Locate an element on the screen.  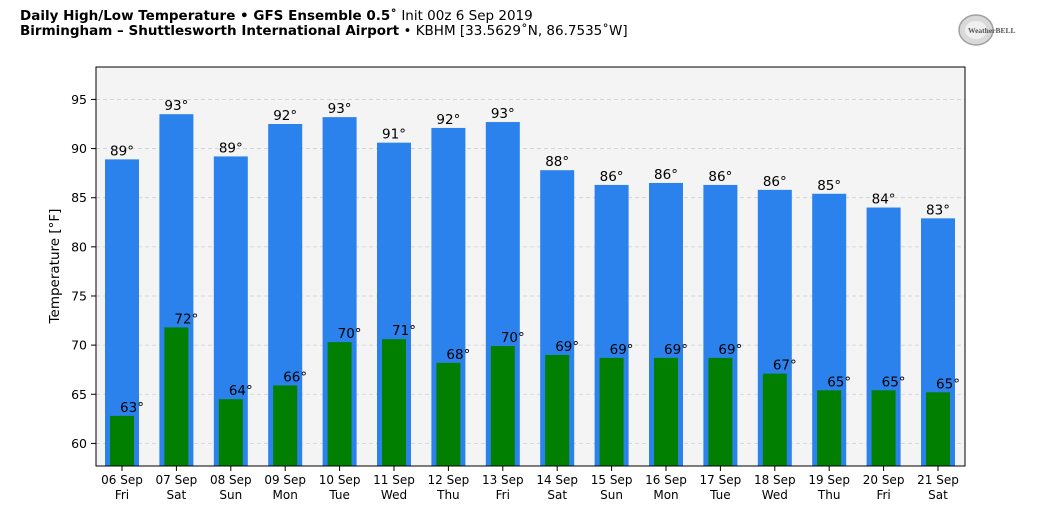
x-tick-date: 15 Sep is located at coordinates (612, 480).